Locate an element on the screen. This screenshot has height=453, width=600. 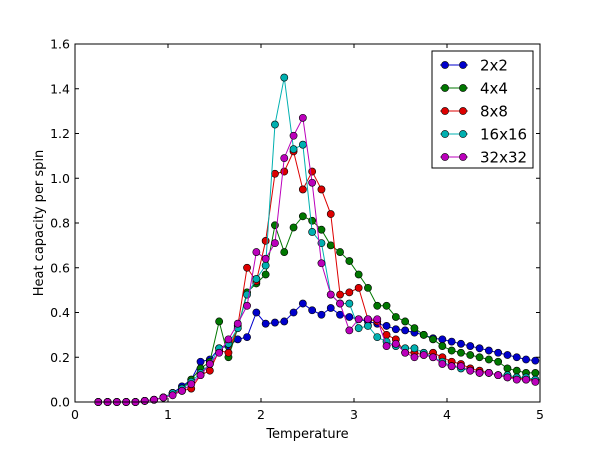
x-tick-label: 5 is located at coordinates (540, 414).